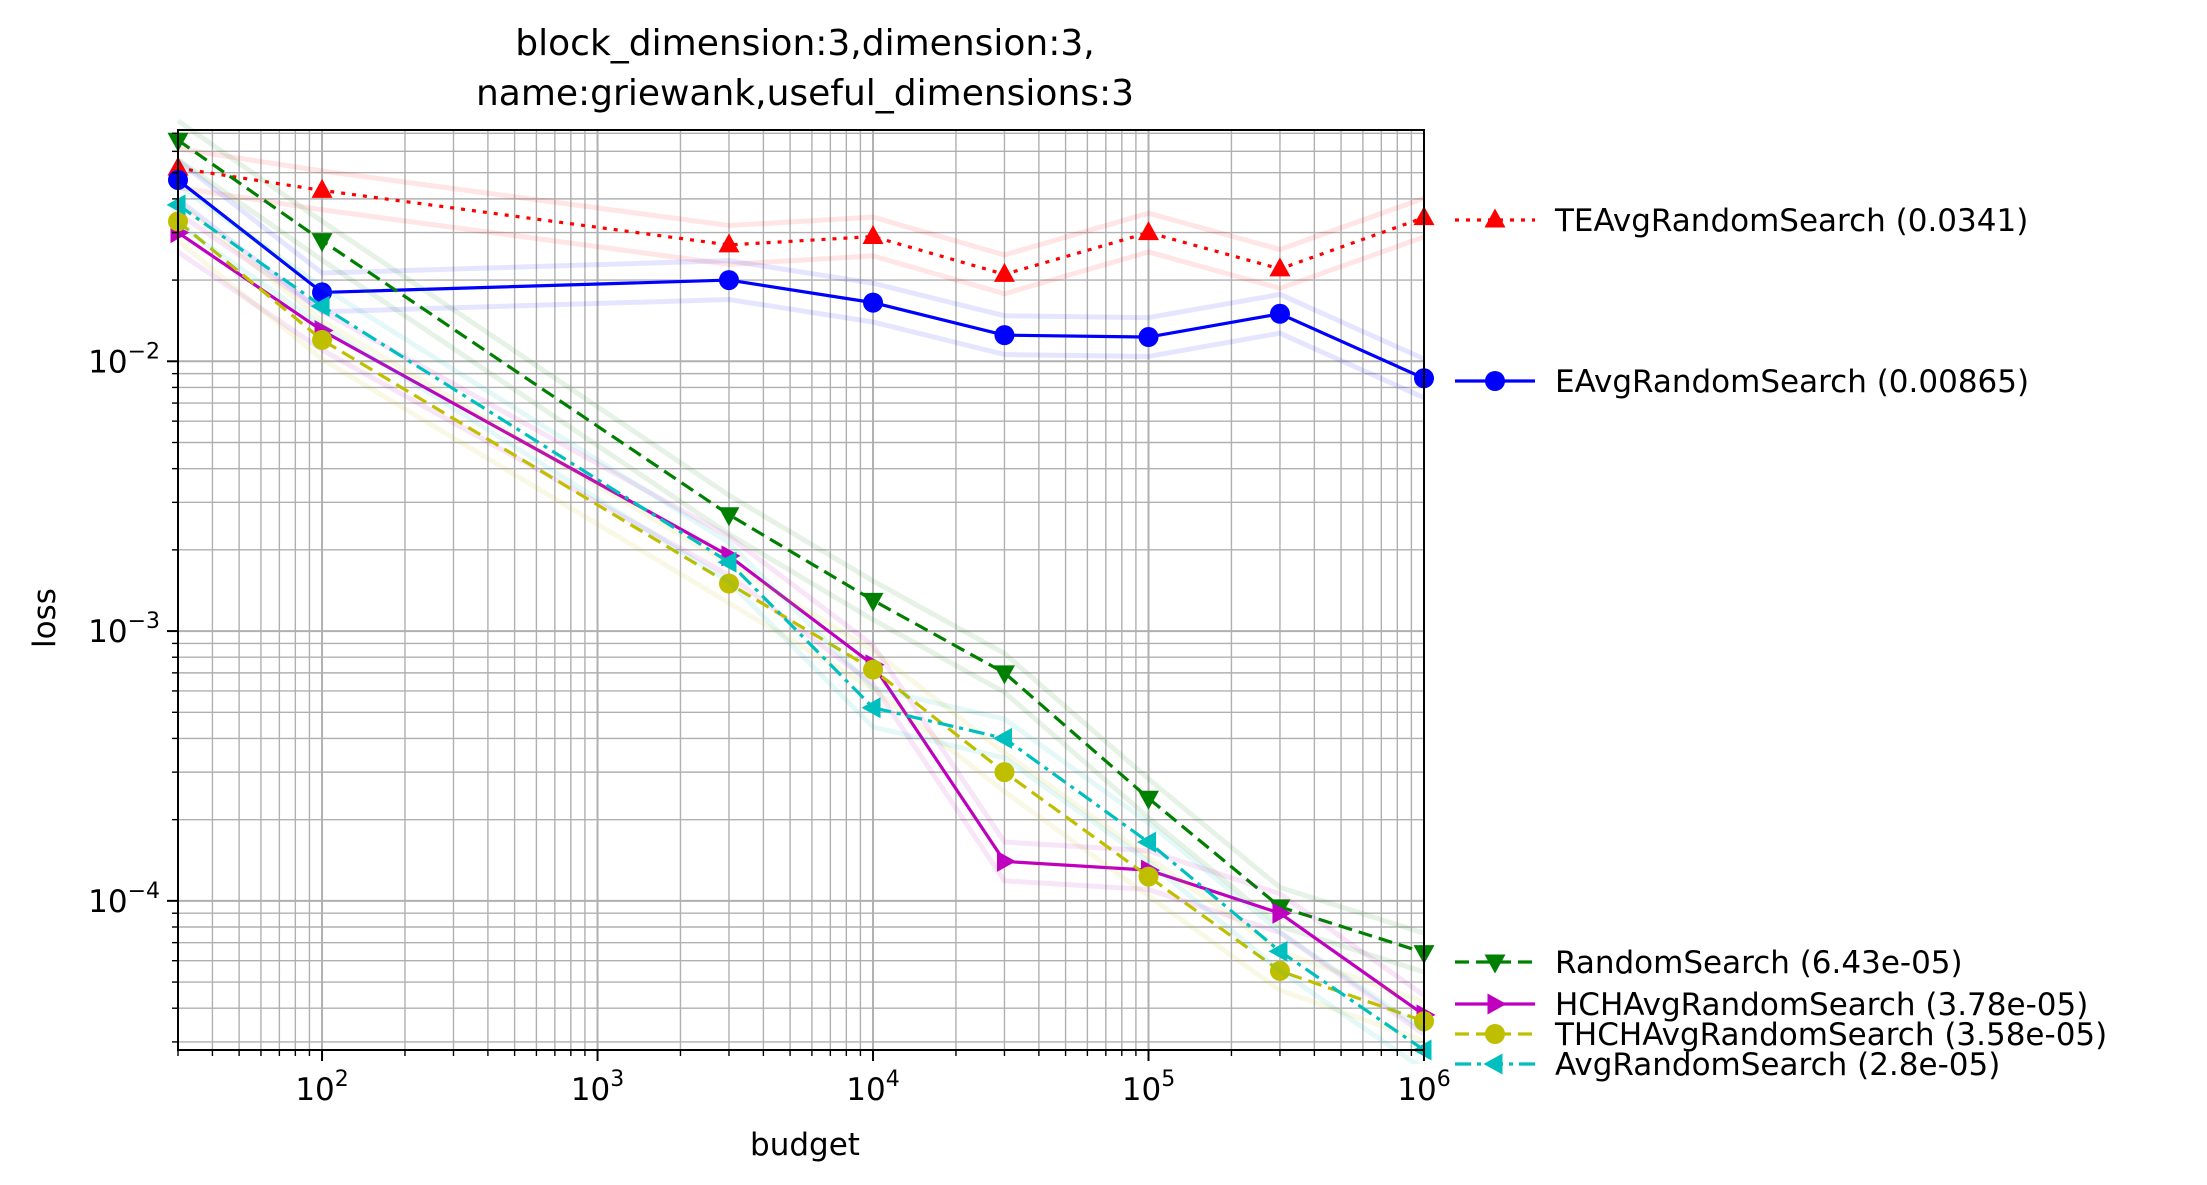 Image resolution: width=2207 pixels, height=1185 pixels. I want to click on legend-item-0: TEAvgRandomSearch (0.0341), so click(1741, 221).